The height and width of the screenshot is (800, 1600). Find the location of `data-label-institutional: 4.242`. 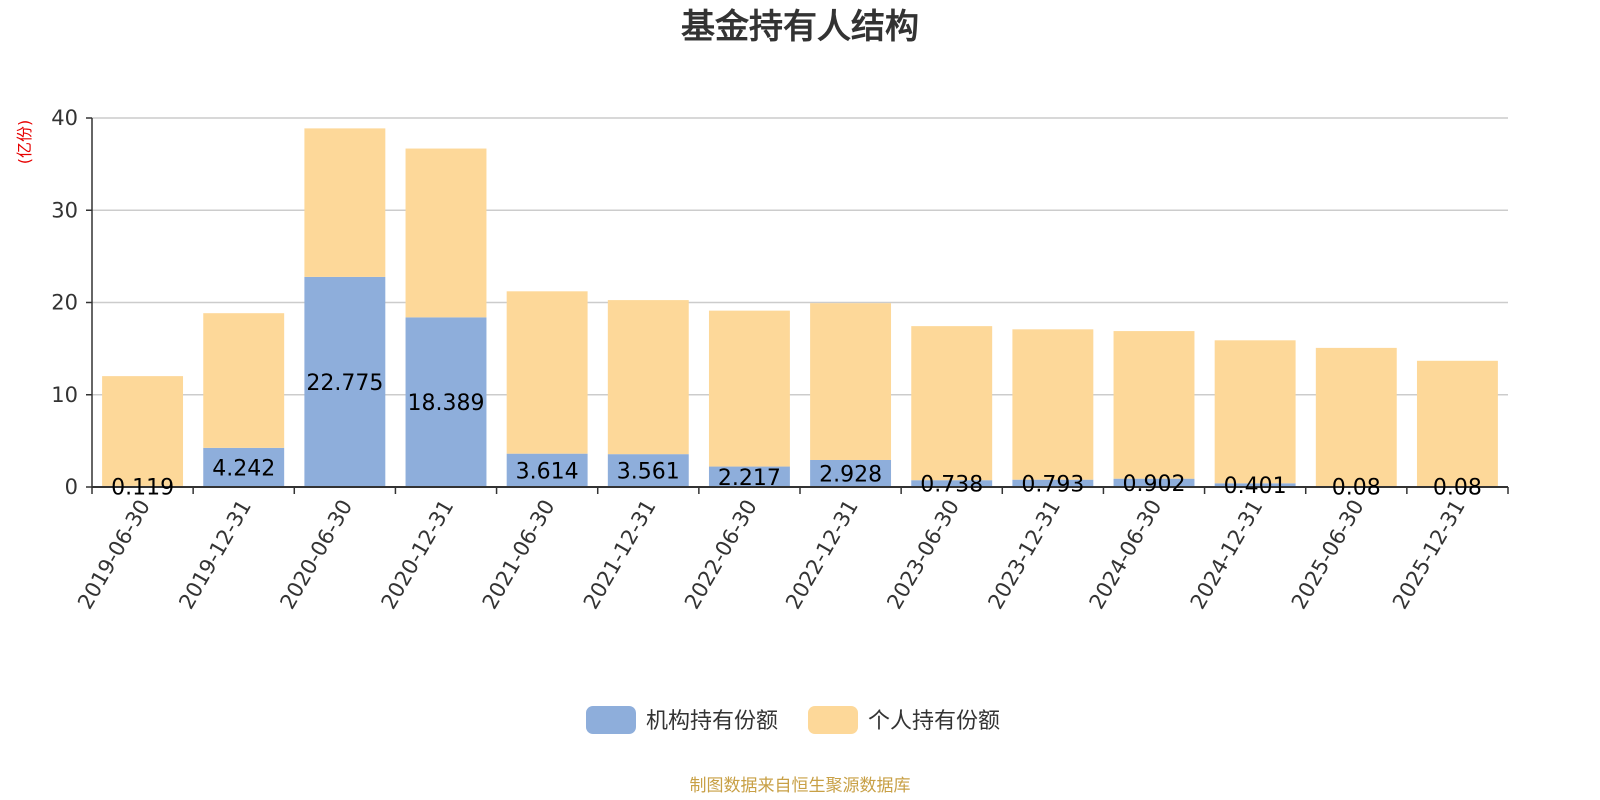

data-label-institutional: 4.242 is located at coordinates (243, 468).